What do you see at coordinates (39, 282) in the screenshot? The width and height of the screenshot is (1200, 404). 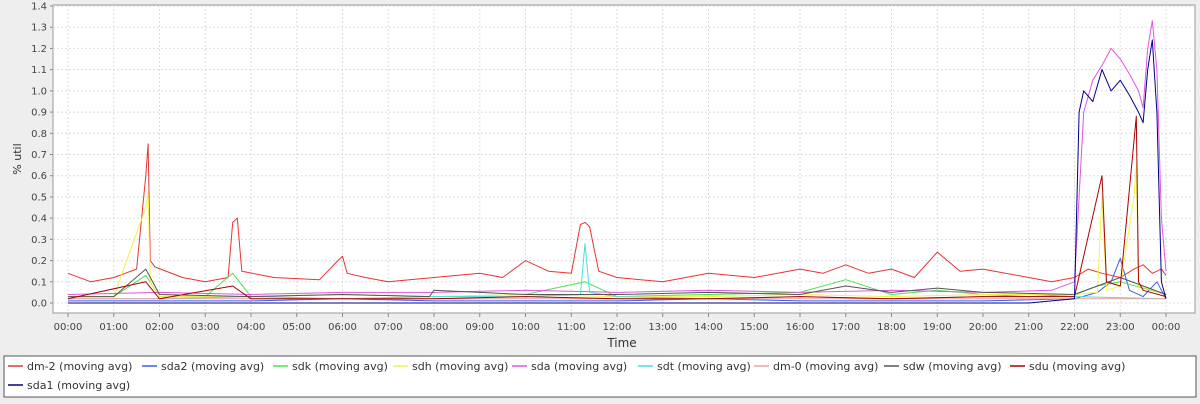 I see `y-tick-label: 0.1` at bounding box center [39, 282].